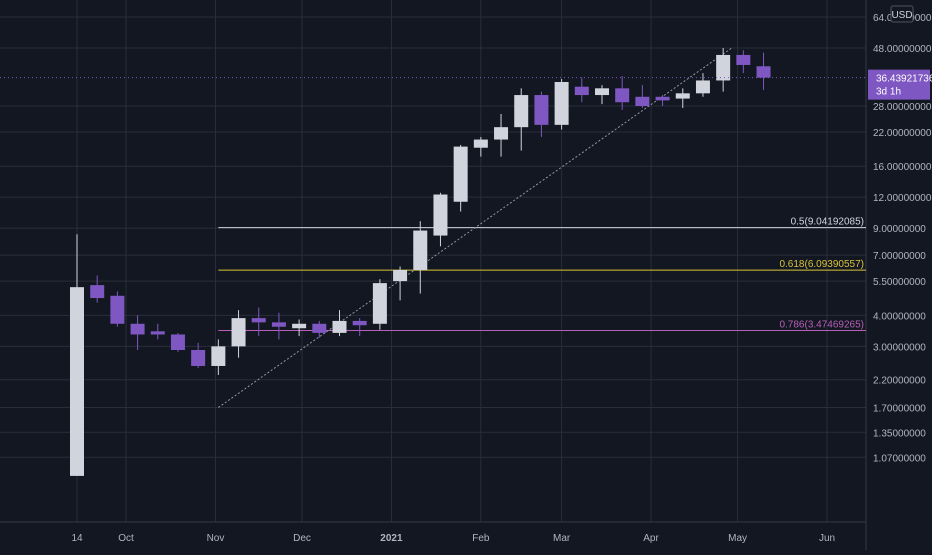  What do you see at coordinates (827, 222) in the screenshot?
I see `fib-level-label: 0.5(9.04192085)` at bounding box center [827, 222].